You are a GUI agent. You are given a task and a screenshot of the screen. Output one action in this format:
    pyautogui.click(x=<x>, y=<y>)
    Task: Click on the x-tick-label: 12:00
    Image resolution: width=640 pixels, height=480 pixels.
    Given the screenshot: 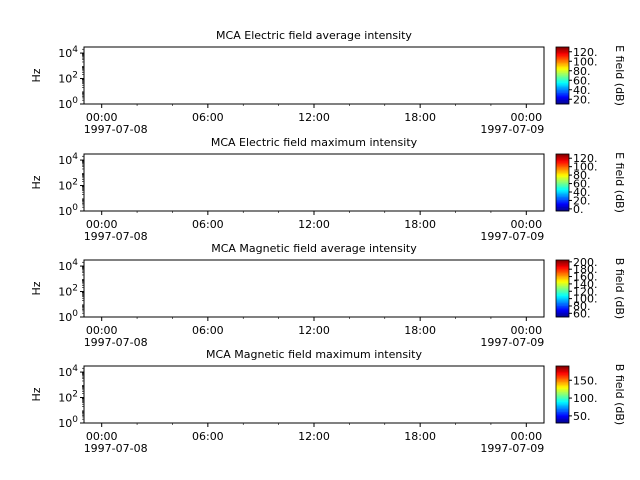 What is the action you would take?
    pyautogui.click(x=314, y=224)
    